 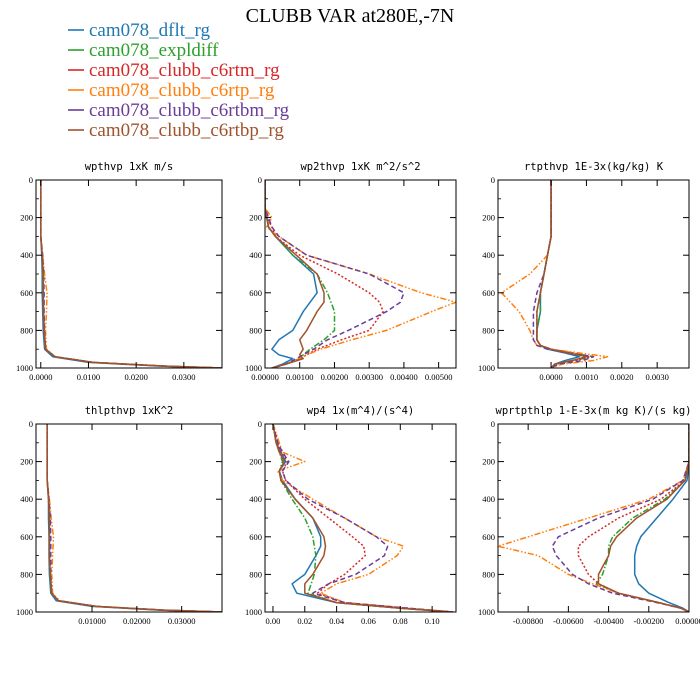 I want to click on x-tick-label: 0.0010, so click(x=586, y=377).